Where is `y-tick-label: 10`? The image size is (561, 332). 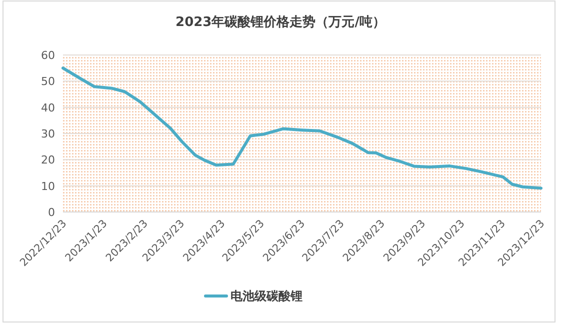
y-tick-label: 10 is located at coordinates (48, 186).